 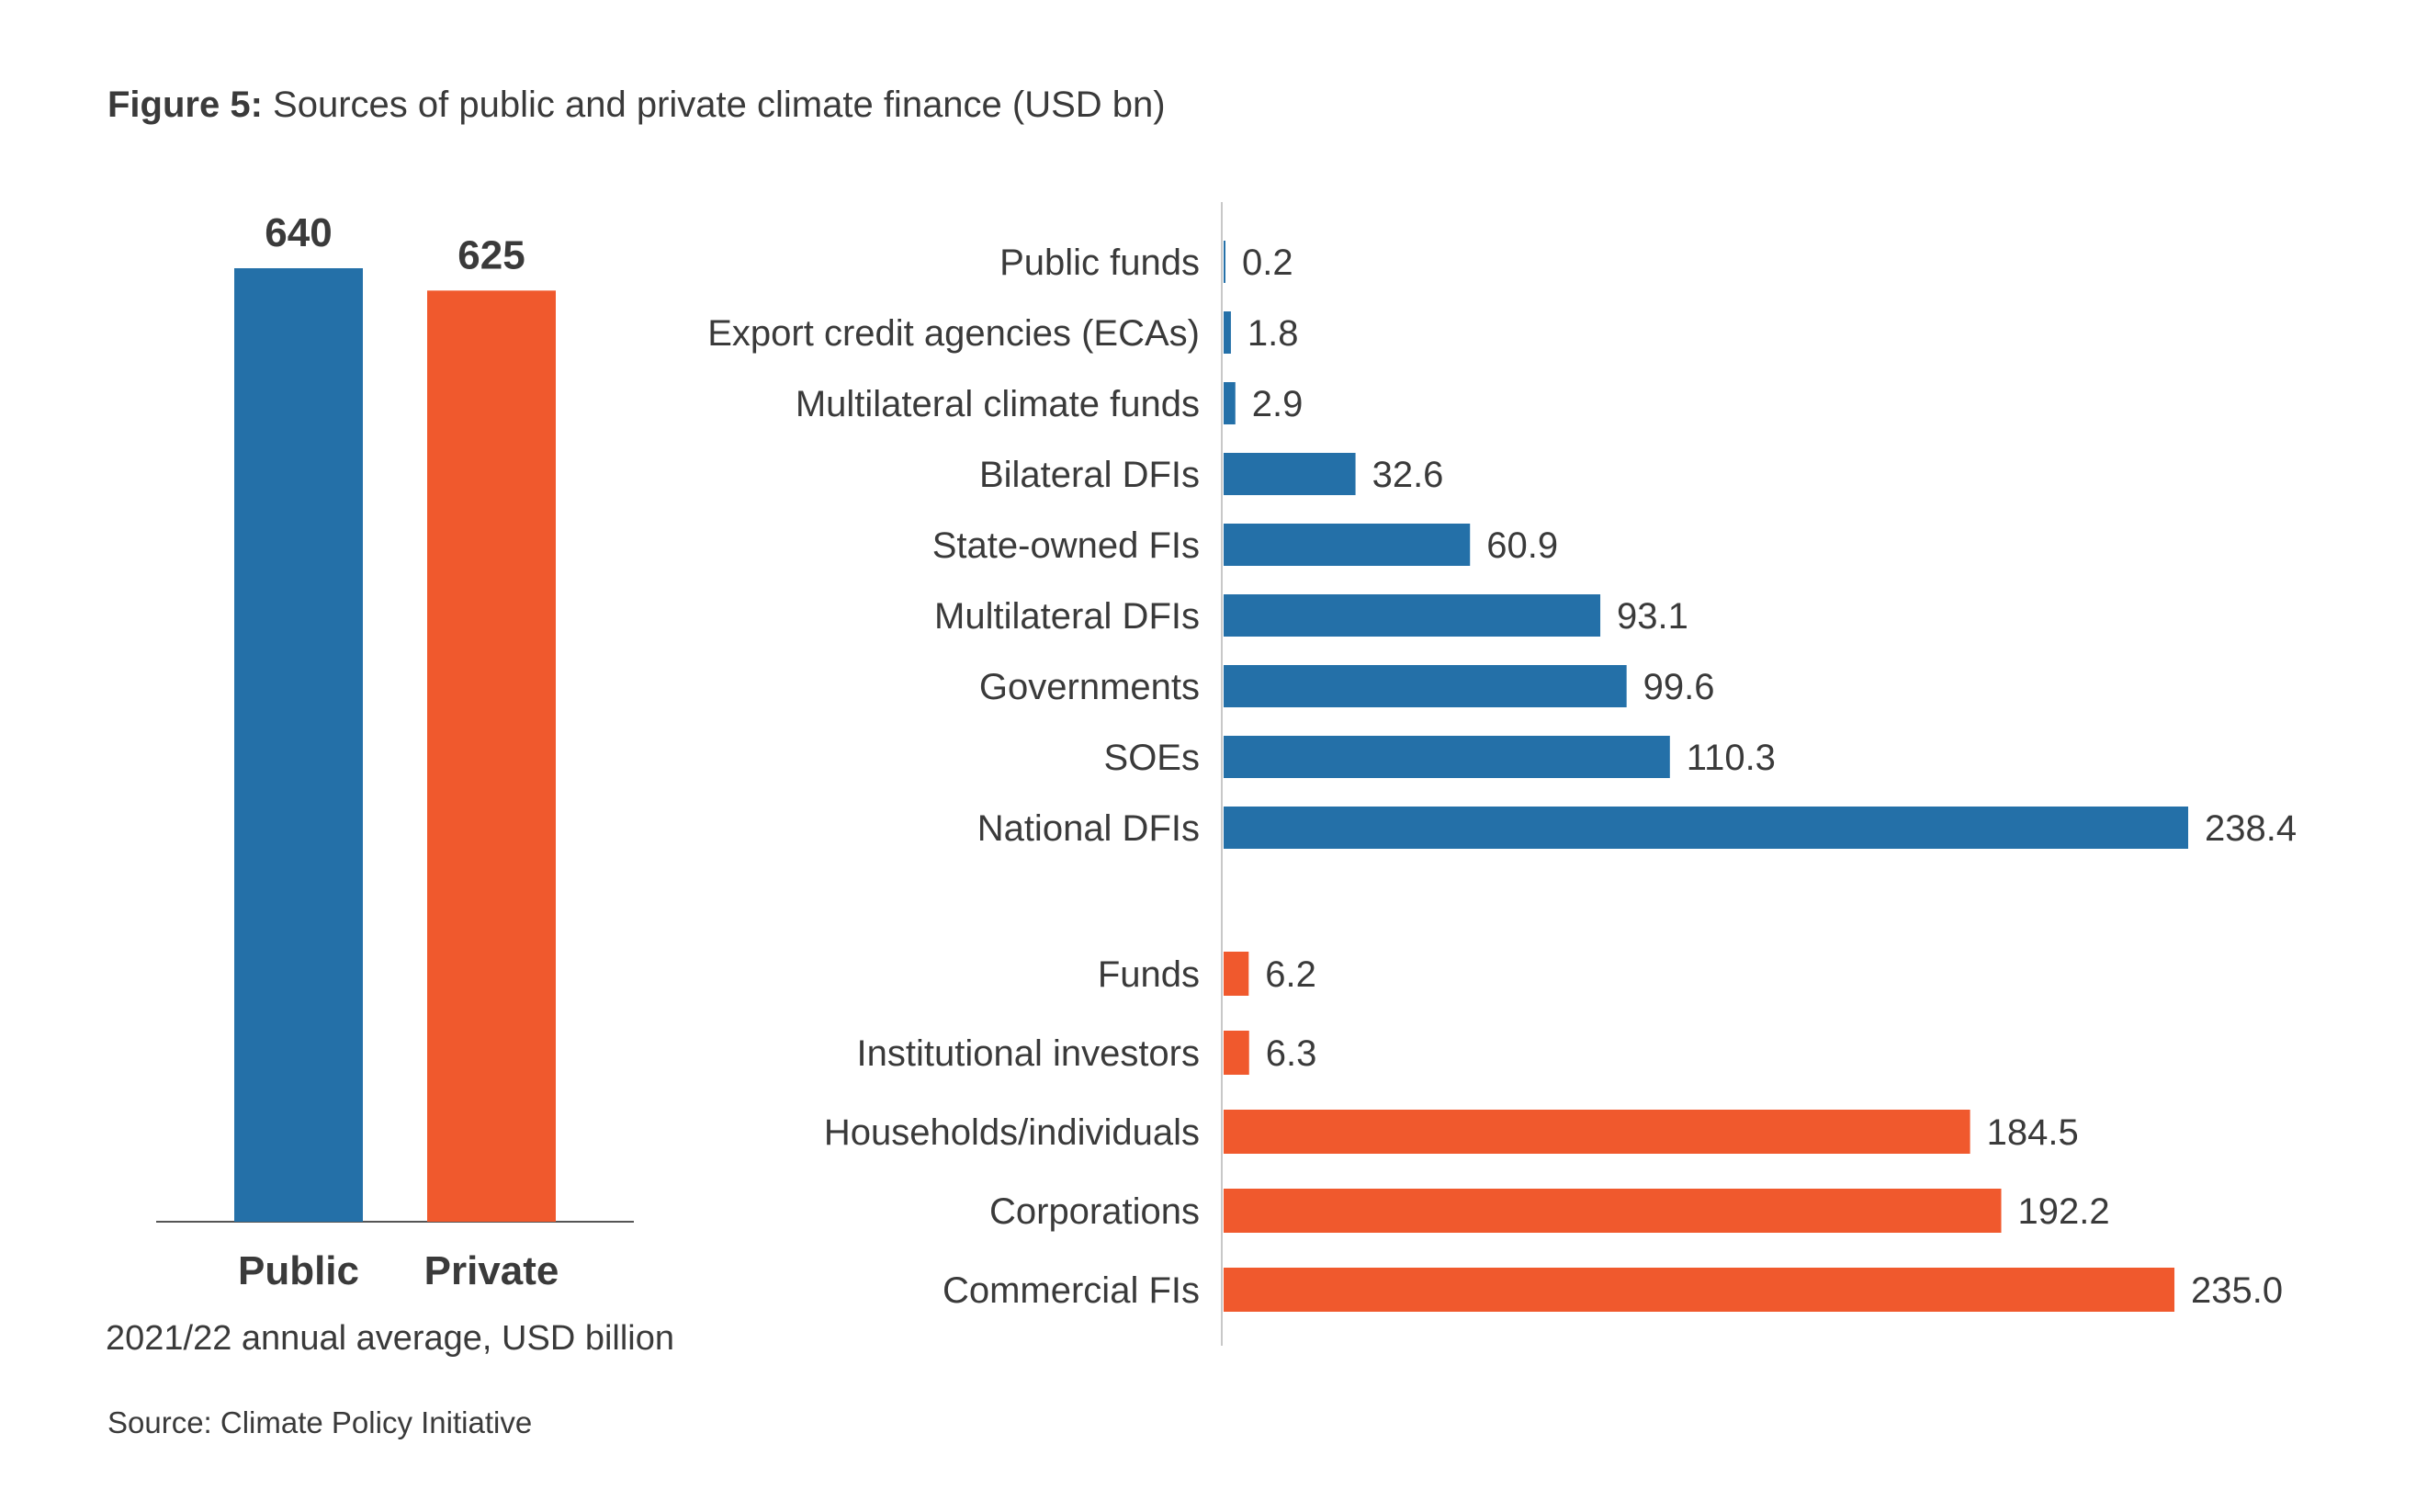 I want to click on data-label-public-funds: 0.2, so click(x=1267, y=263).